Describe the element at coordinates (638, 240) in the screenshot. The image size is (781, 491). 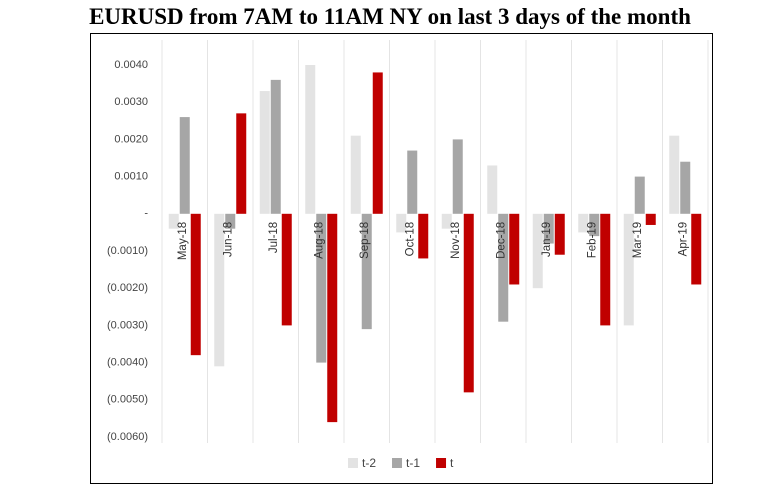
I see `x-tick-label: Mar-19` at that location.